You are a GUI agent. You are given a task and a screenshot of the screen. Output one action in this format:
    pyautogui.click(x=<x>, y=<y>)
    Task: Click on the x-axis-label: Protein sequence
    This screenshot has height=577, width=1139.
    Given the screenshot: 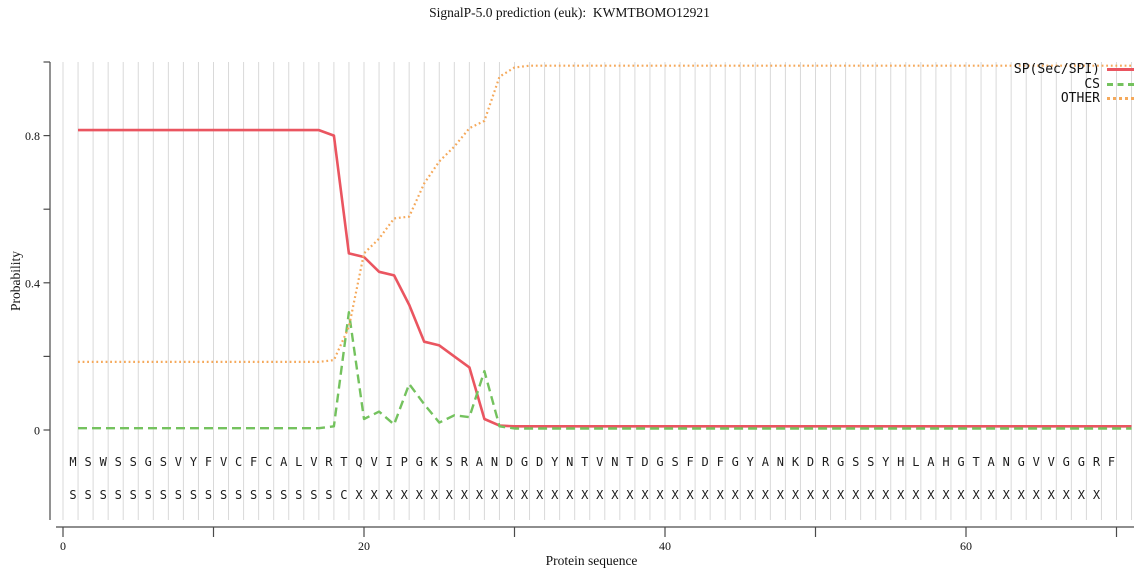 What is the action you would take?
    pyautogui.click(x=591, y=560)
    